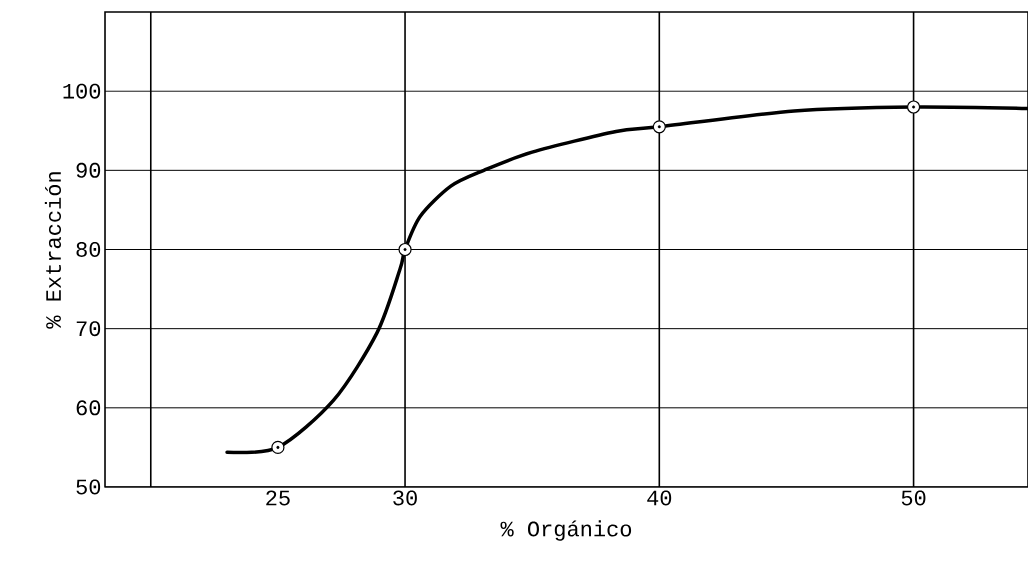 This screenshot has width=1028, height=580. Describe the element at coordinates (88, 408) in the screenshot. I see `y-tick-label: 60` at that location.